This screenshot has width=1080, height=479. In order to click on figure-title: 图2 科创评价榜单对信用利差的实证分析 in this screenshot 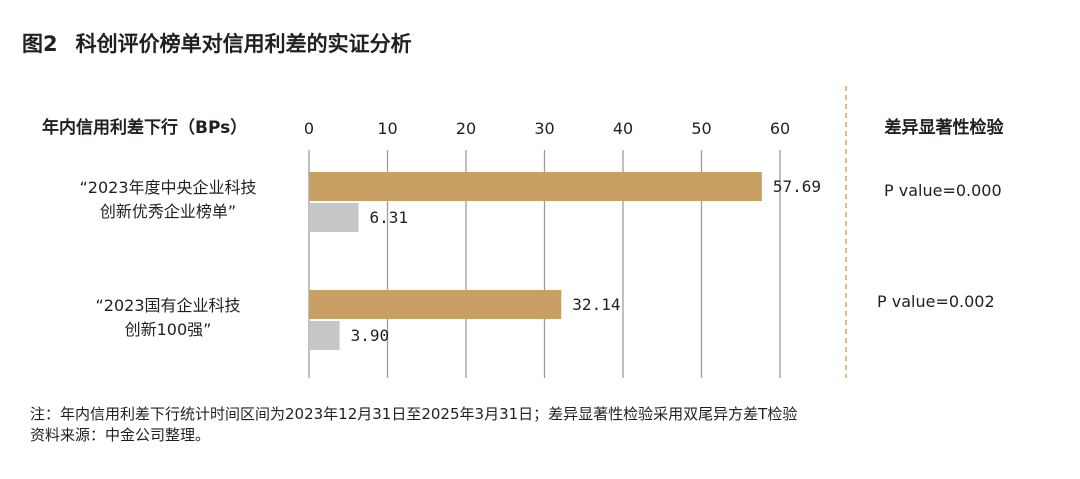, I will do `click(217, 43)`.